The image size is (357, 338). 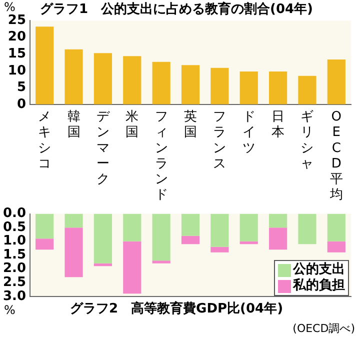 What do you see at coordinates (278, 125) in the screenshot?
I see `x-tick-label: 日本` at bounding box center [278, 125].